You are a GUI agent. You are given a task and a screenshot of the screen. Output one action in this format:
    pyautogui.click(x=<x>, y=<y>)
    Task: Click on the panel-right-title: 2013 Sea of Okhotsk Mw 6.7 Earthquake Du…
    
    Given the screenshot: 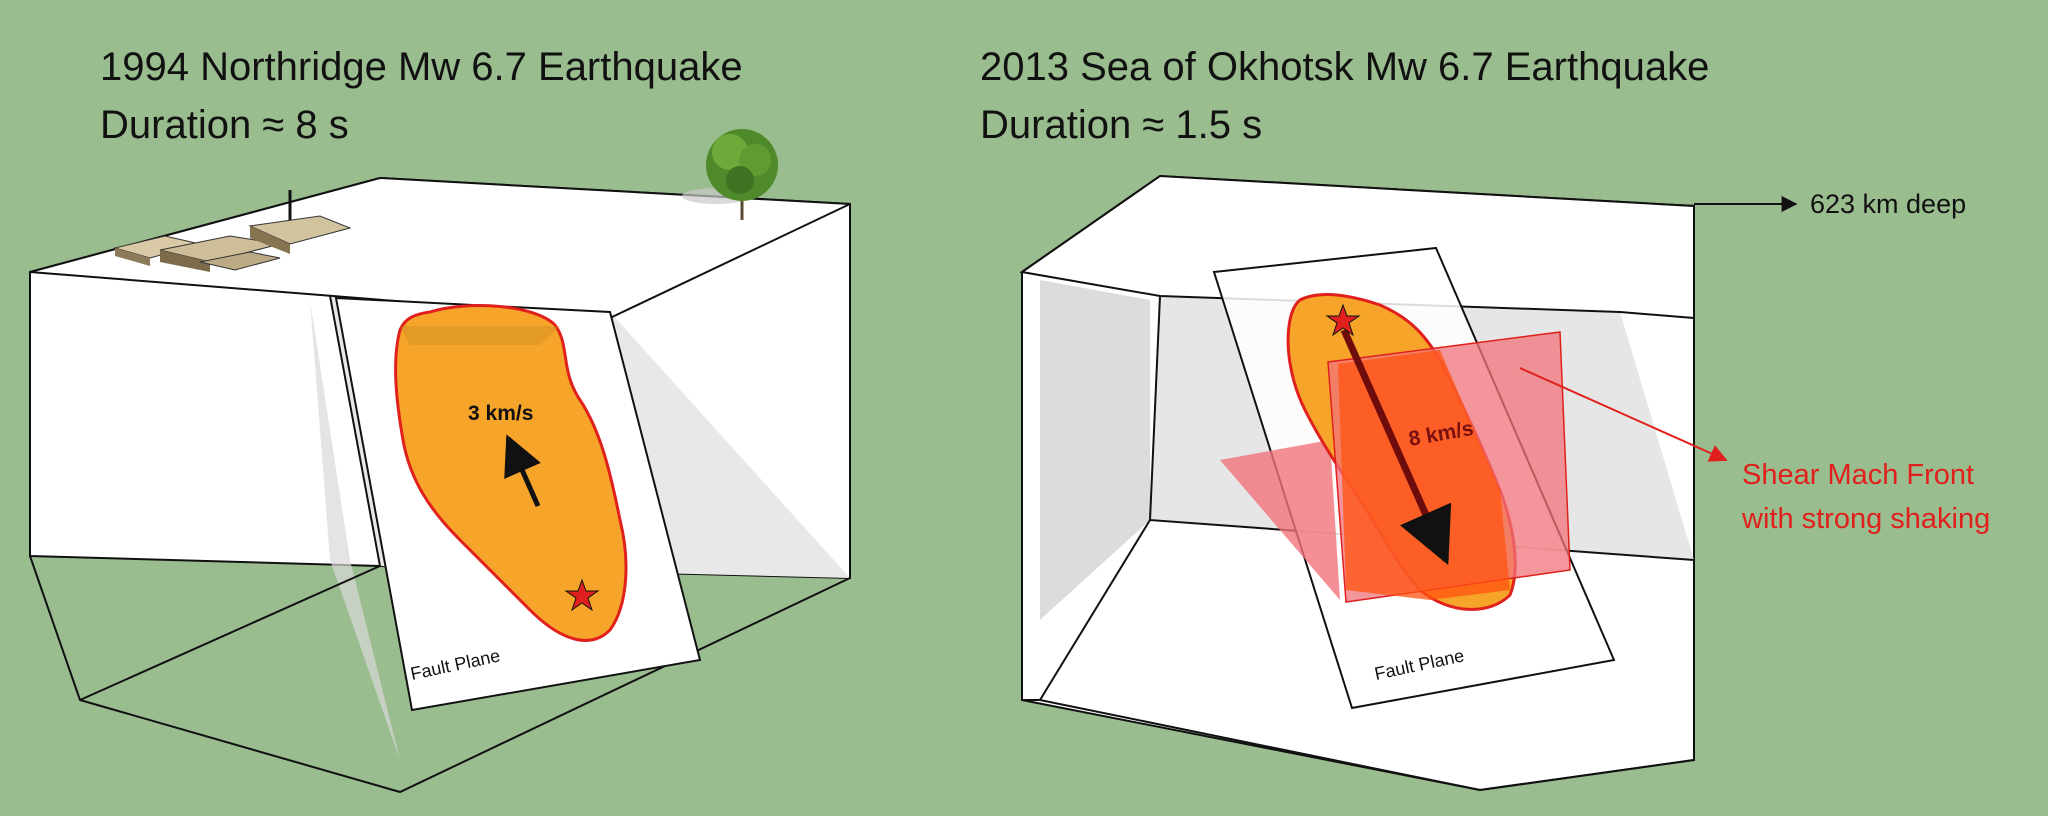 What is the action you would take?
    pyautogui.click(x=1344, y=96)
    